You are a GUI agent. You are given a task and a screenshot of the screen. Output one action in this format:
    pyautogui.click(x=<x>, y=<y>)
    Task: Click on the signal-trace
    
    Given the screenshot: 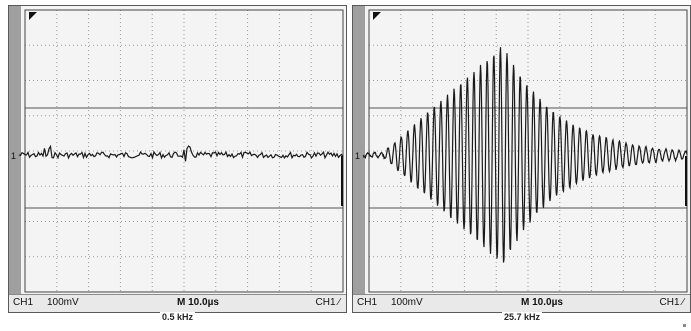 What is the action you would take?
    pyautogui.click(x=181, y=153)
    